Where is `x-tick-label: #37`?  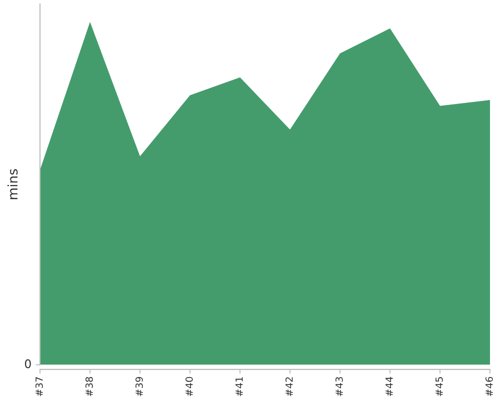 x-tick-label: #37 is located at coordinates (39, 386).